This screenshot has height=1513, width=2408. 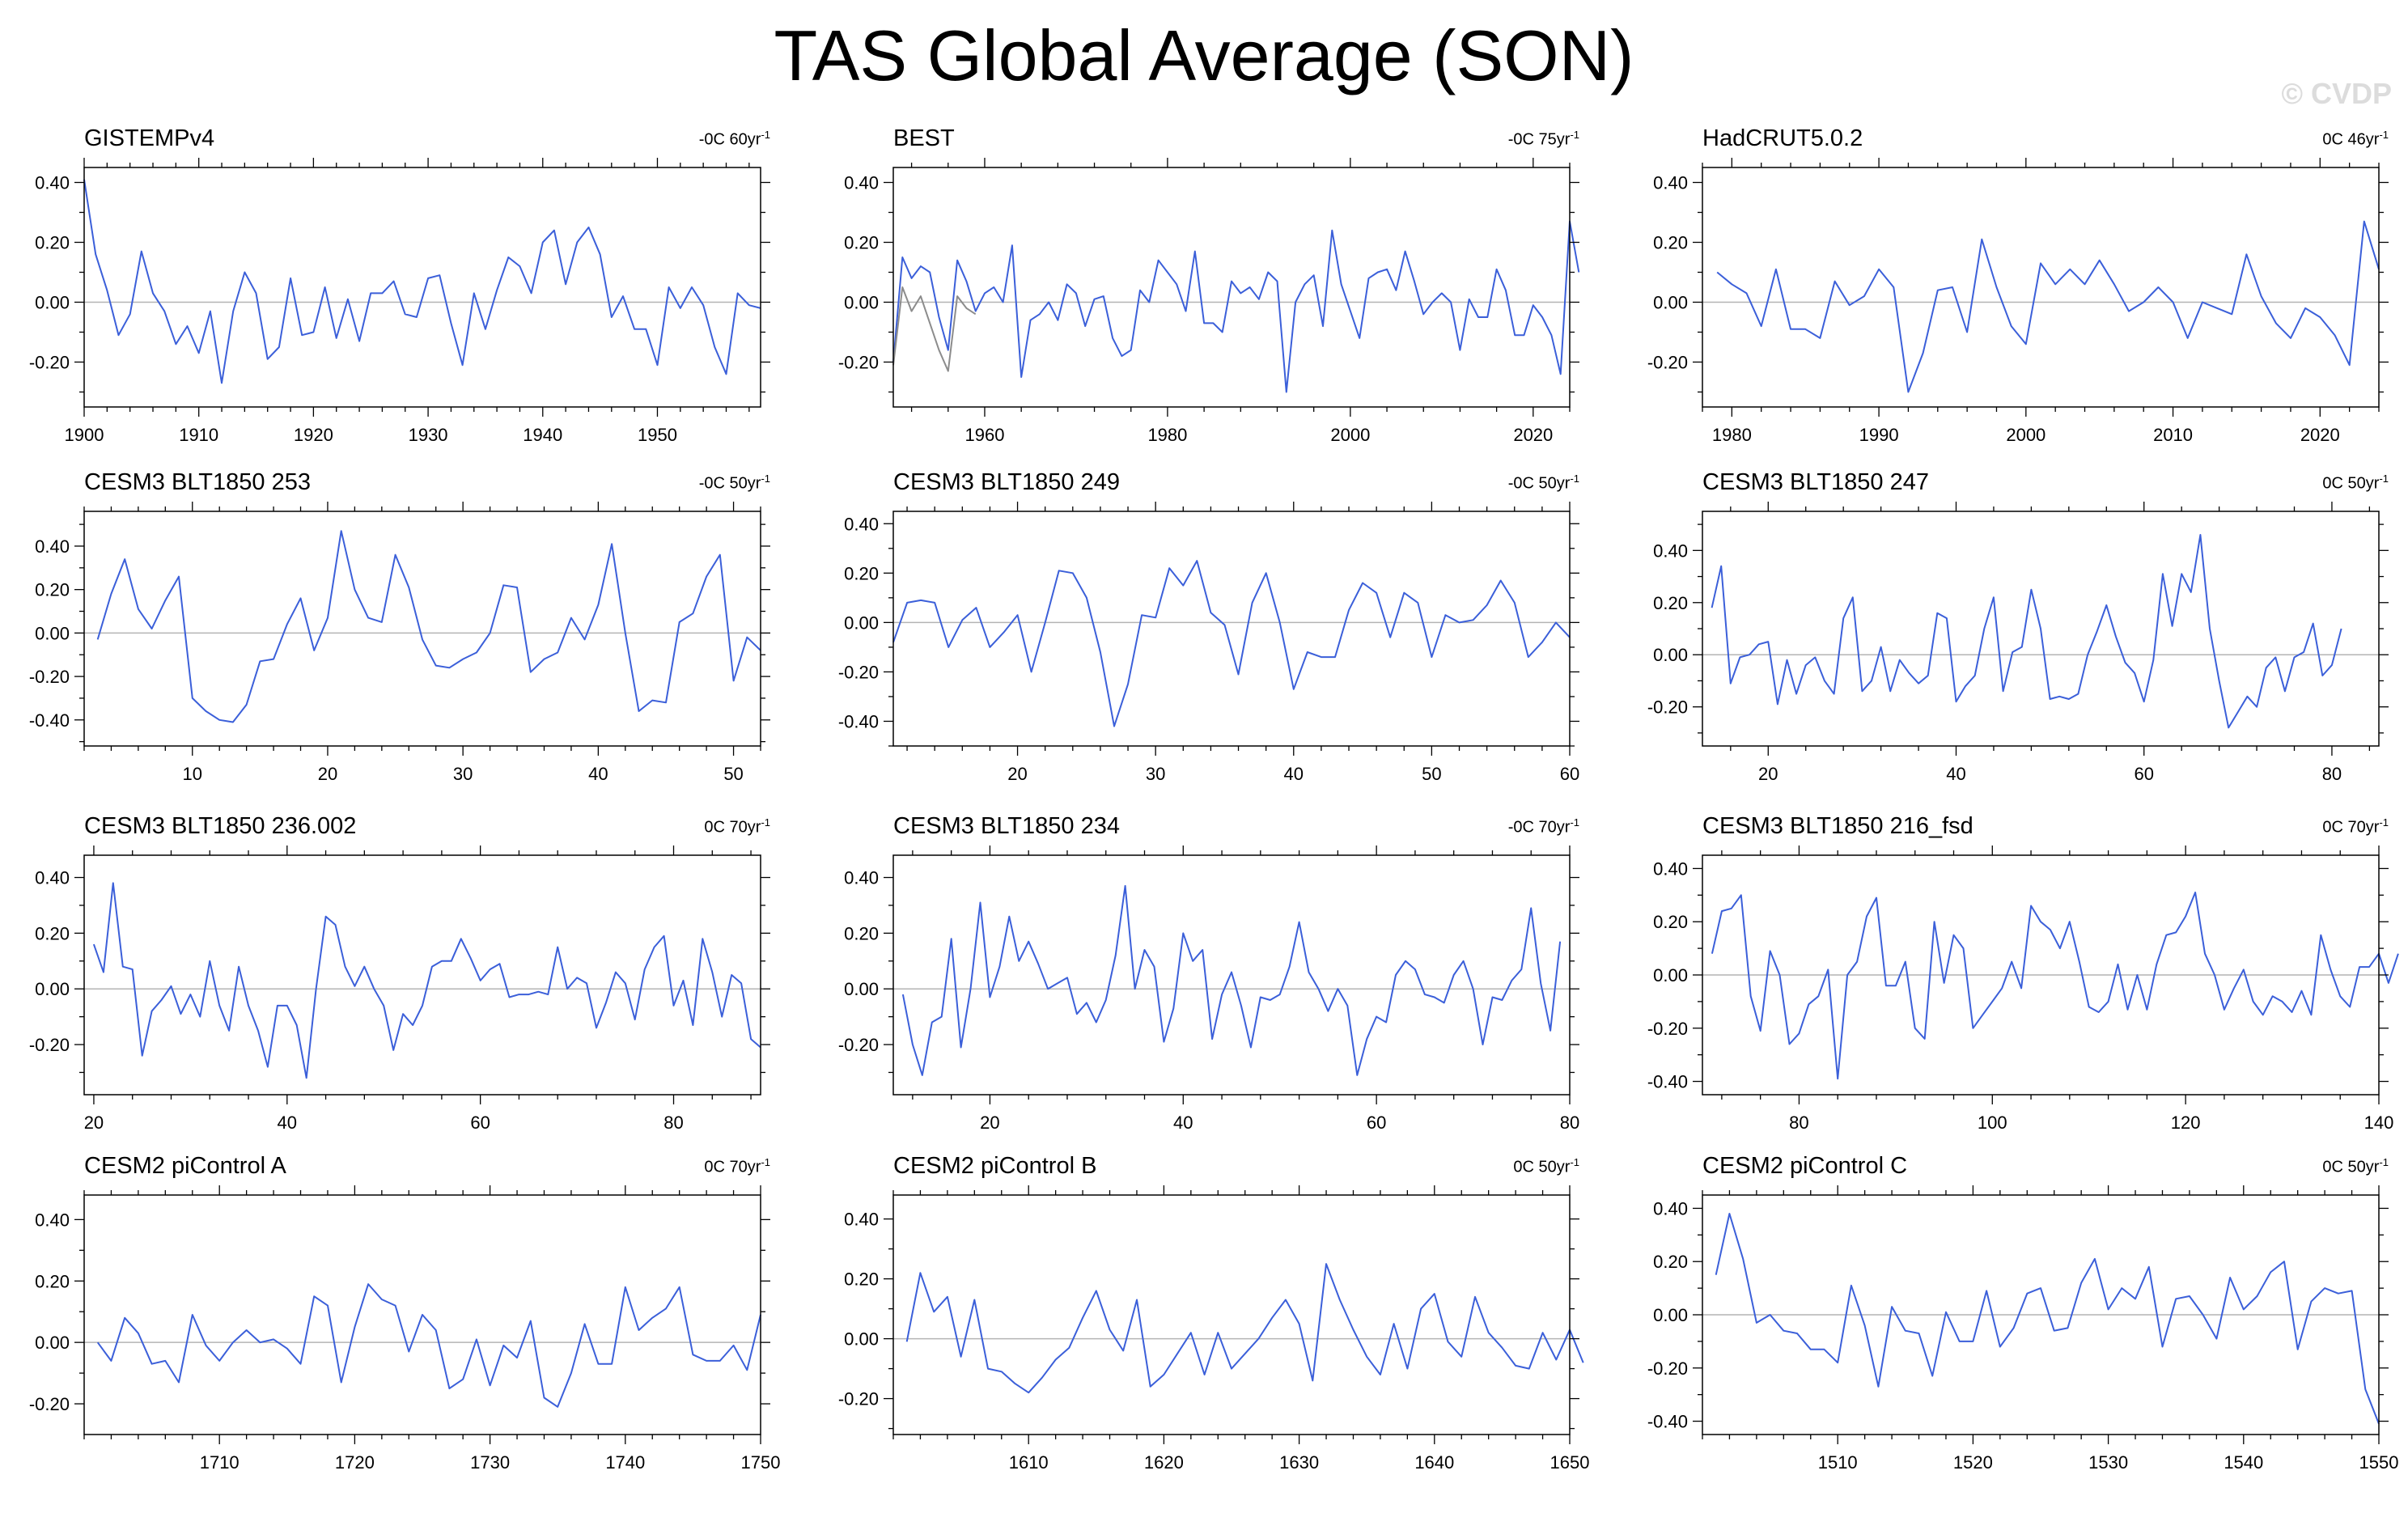 I want to click on trend-value: -0C 60yr, so click(x=729, y=139).